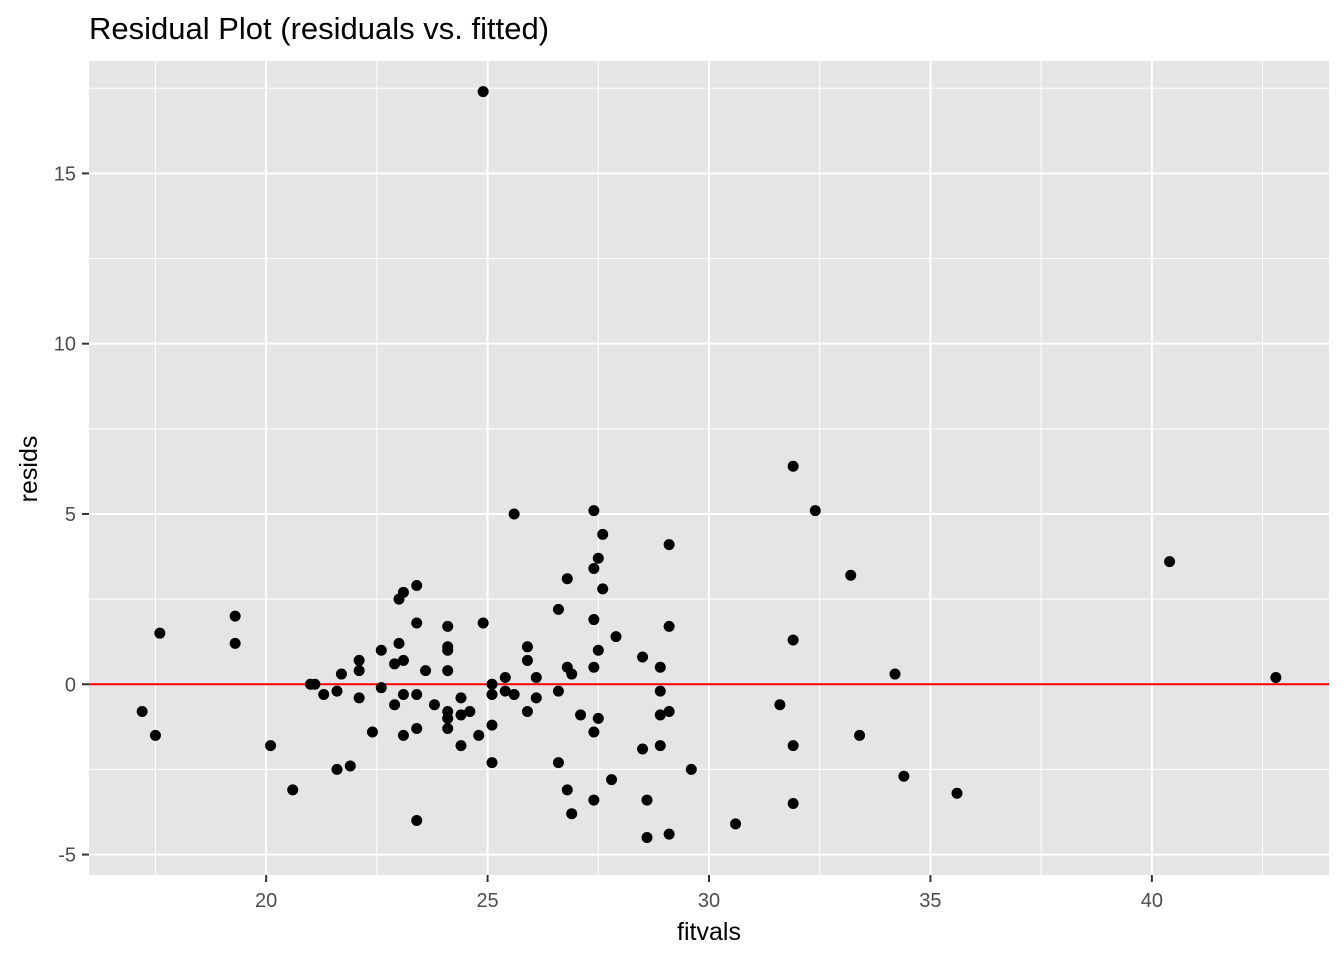  I want to click on x-tick-label: 35, so click(930, 901).